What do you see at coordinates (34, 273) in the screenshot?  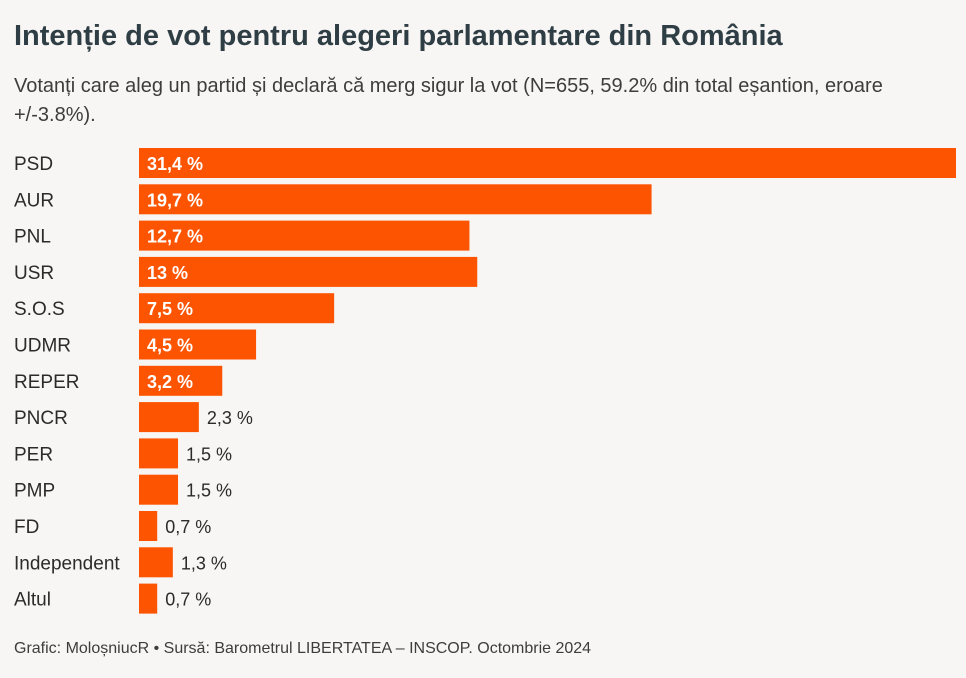 I see `category-label: USR` at bounding box center [34, 273].